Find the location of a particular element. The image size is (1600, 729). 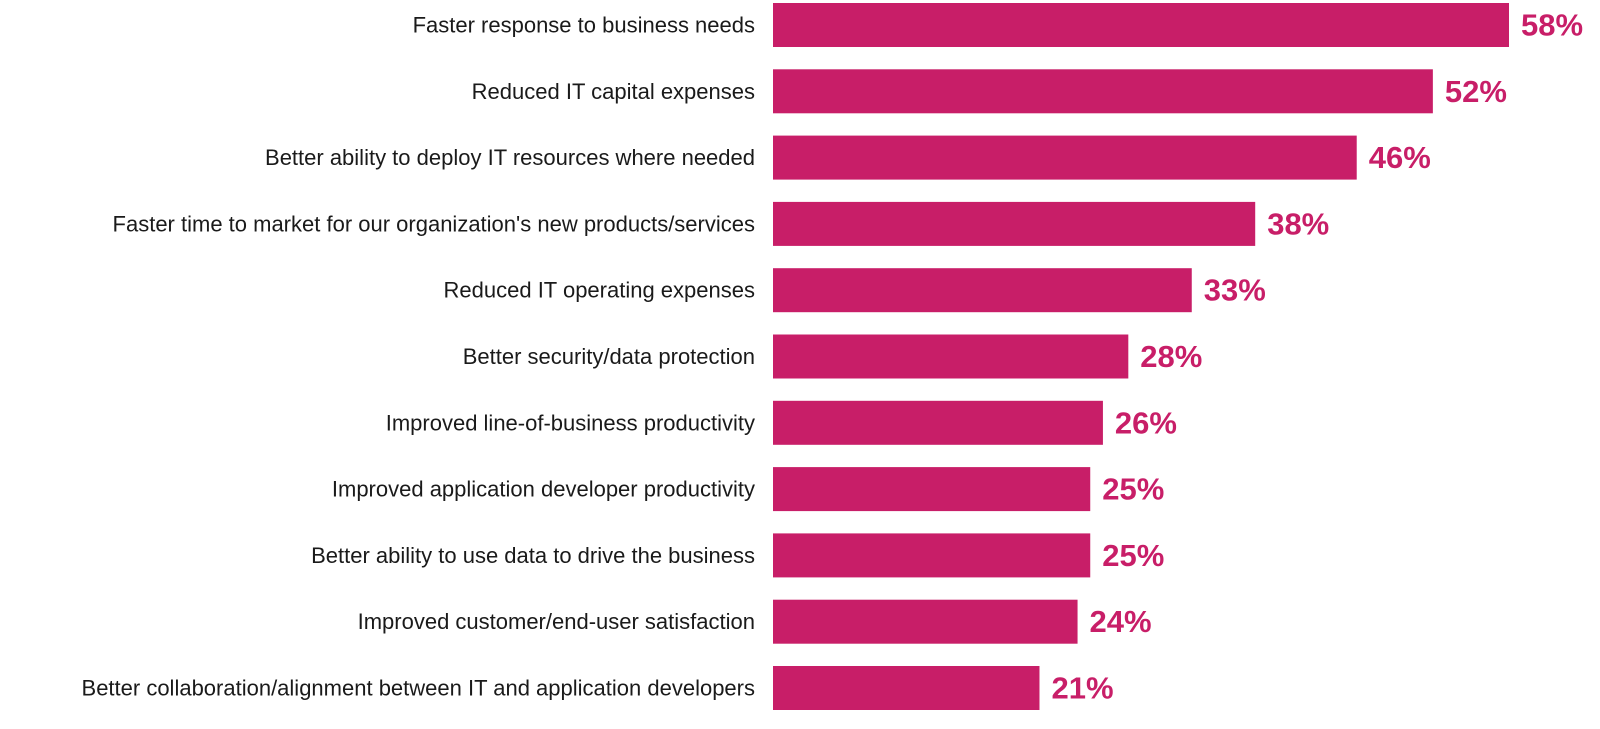

value-label: 33% is located at coordinates (1235, 290).